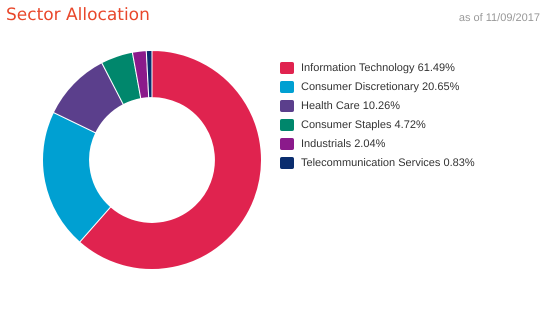  I want to click on chart-title: Sector Allocation, so click(78, 15).